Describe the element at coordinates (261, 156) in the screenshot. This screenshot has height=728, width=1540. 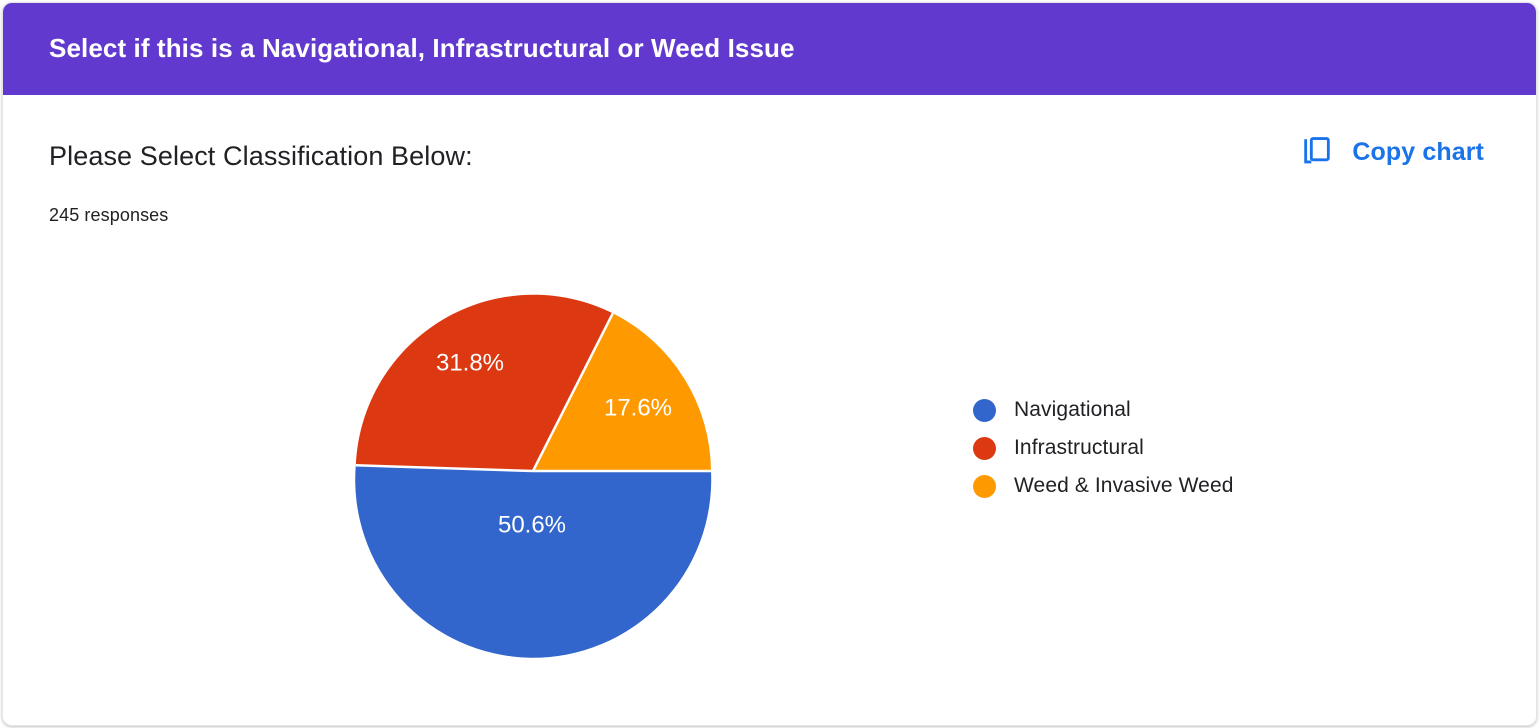
I see `question-title: Please Select Classification Below:` at that location.